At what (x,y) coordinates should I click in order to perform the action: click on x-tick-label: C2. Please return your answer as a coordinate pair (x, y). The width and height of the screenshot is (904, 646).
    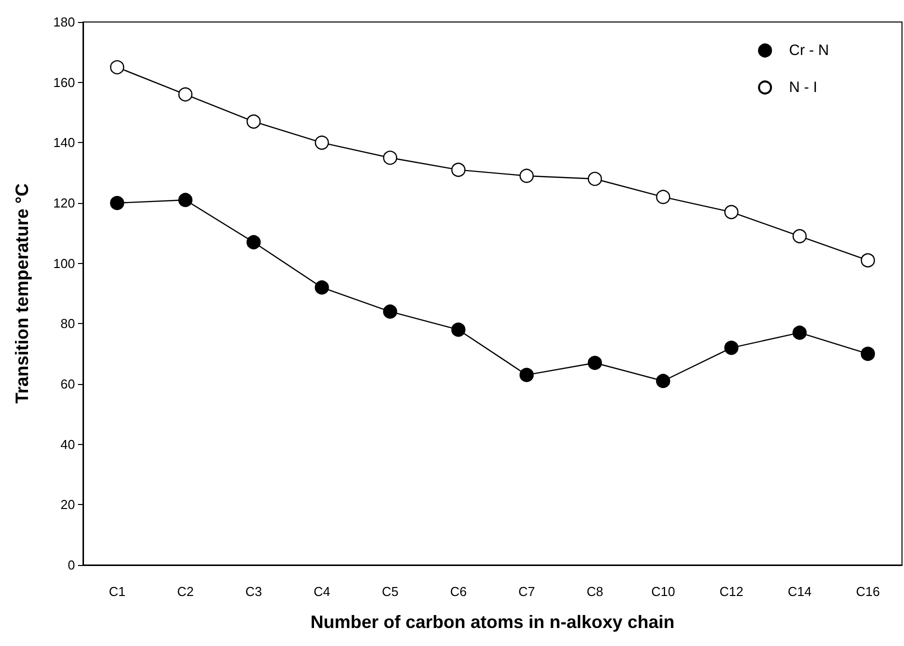
    Looking at the image, I should click on (185, 591).